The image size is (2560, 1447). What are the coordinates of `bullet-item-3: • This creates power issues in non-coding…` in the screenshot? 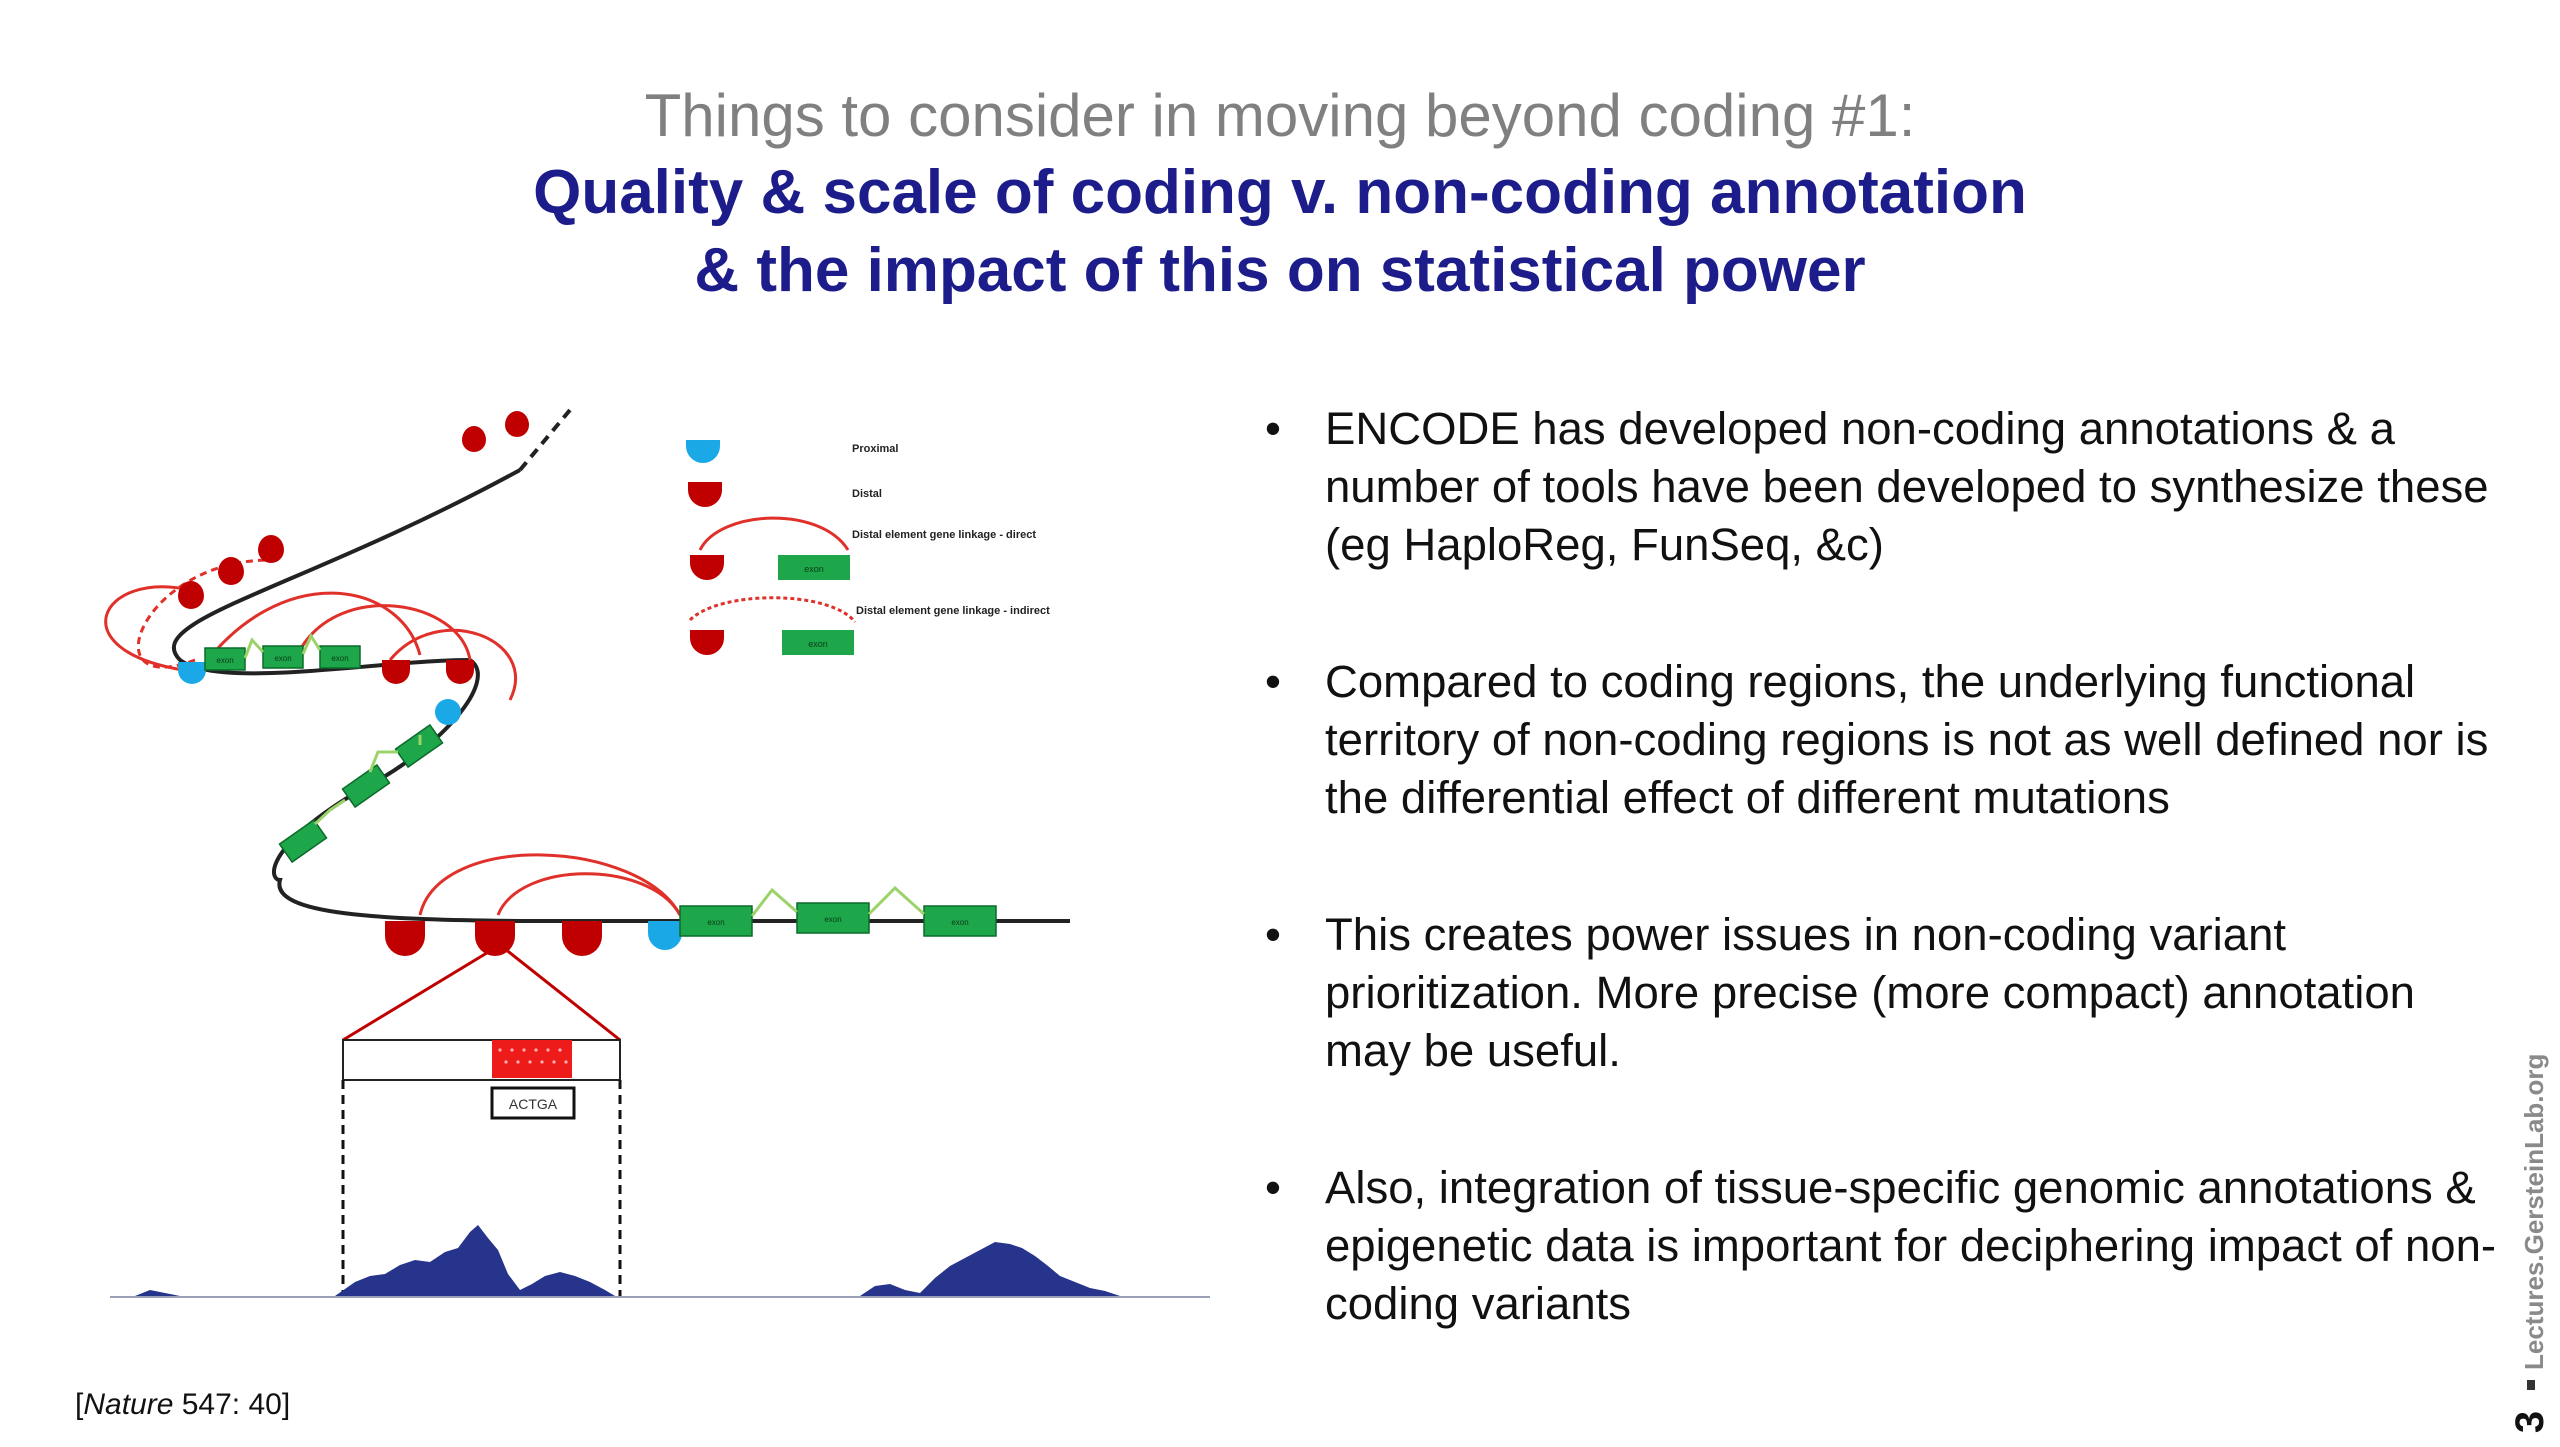 It's located at (1885, 993).